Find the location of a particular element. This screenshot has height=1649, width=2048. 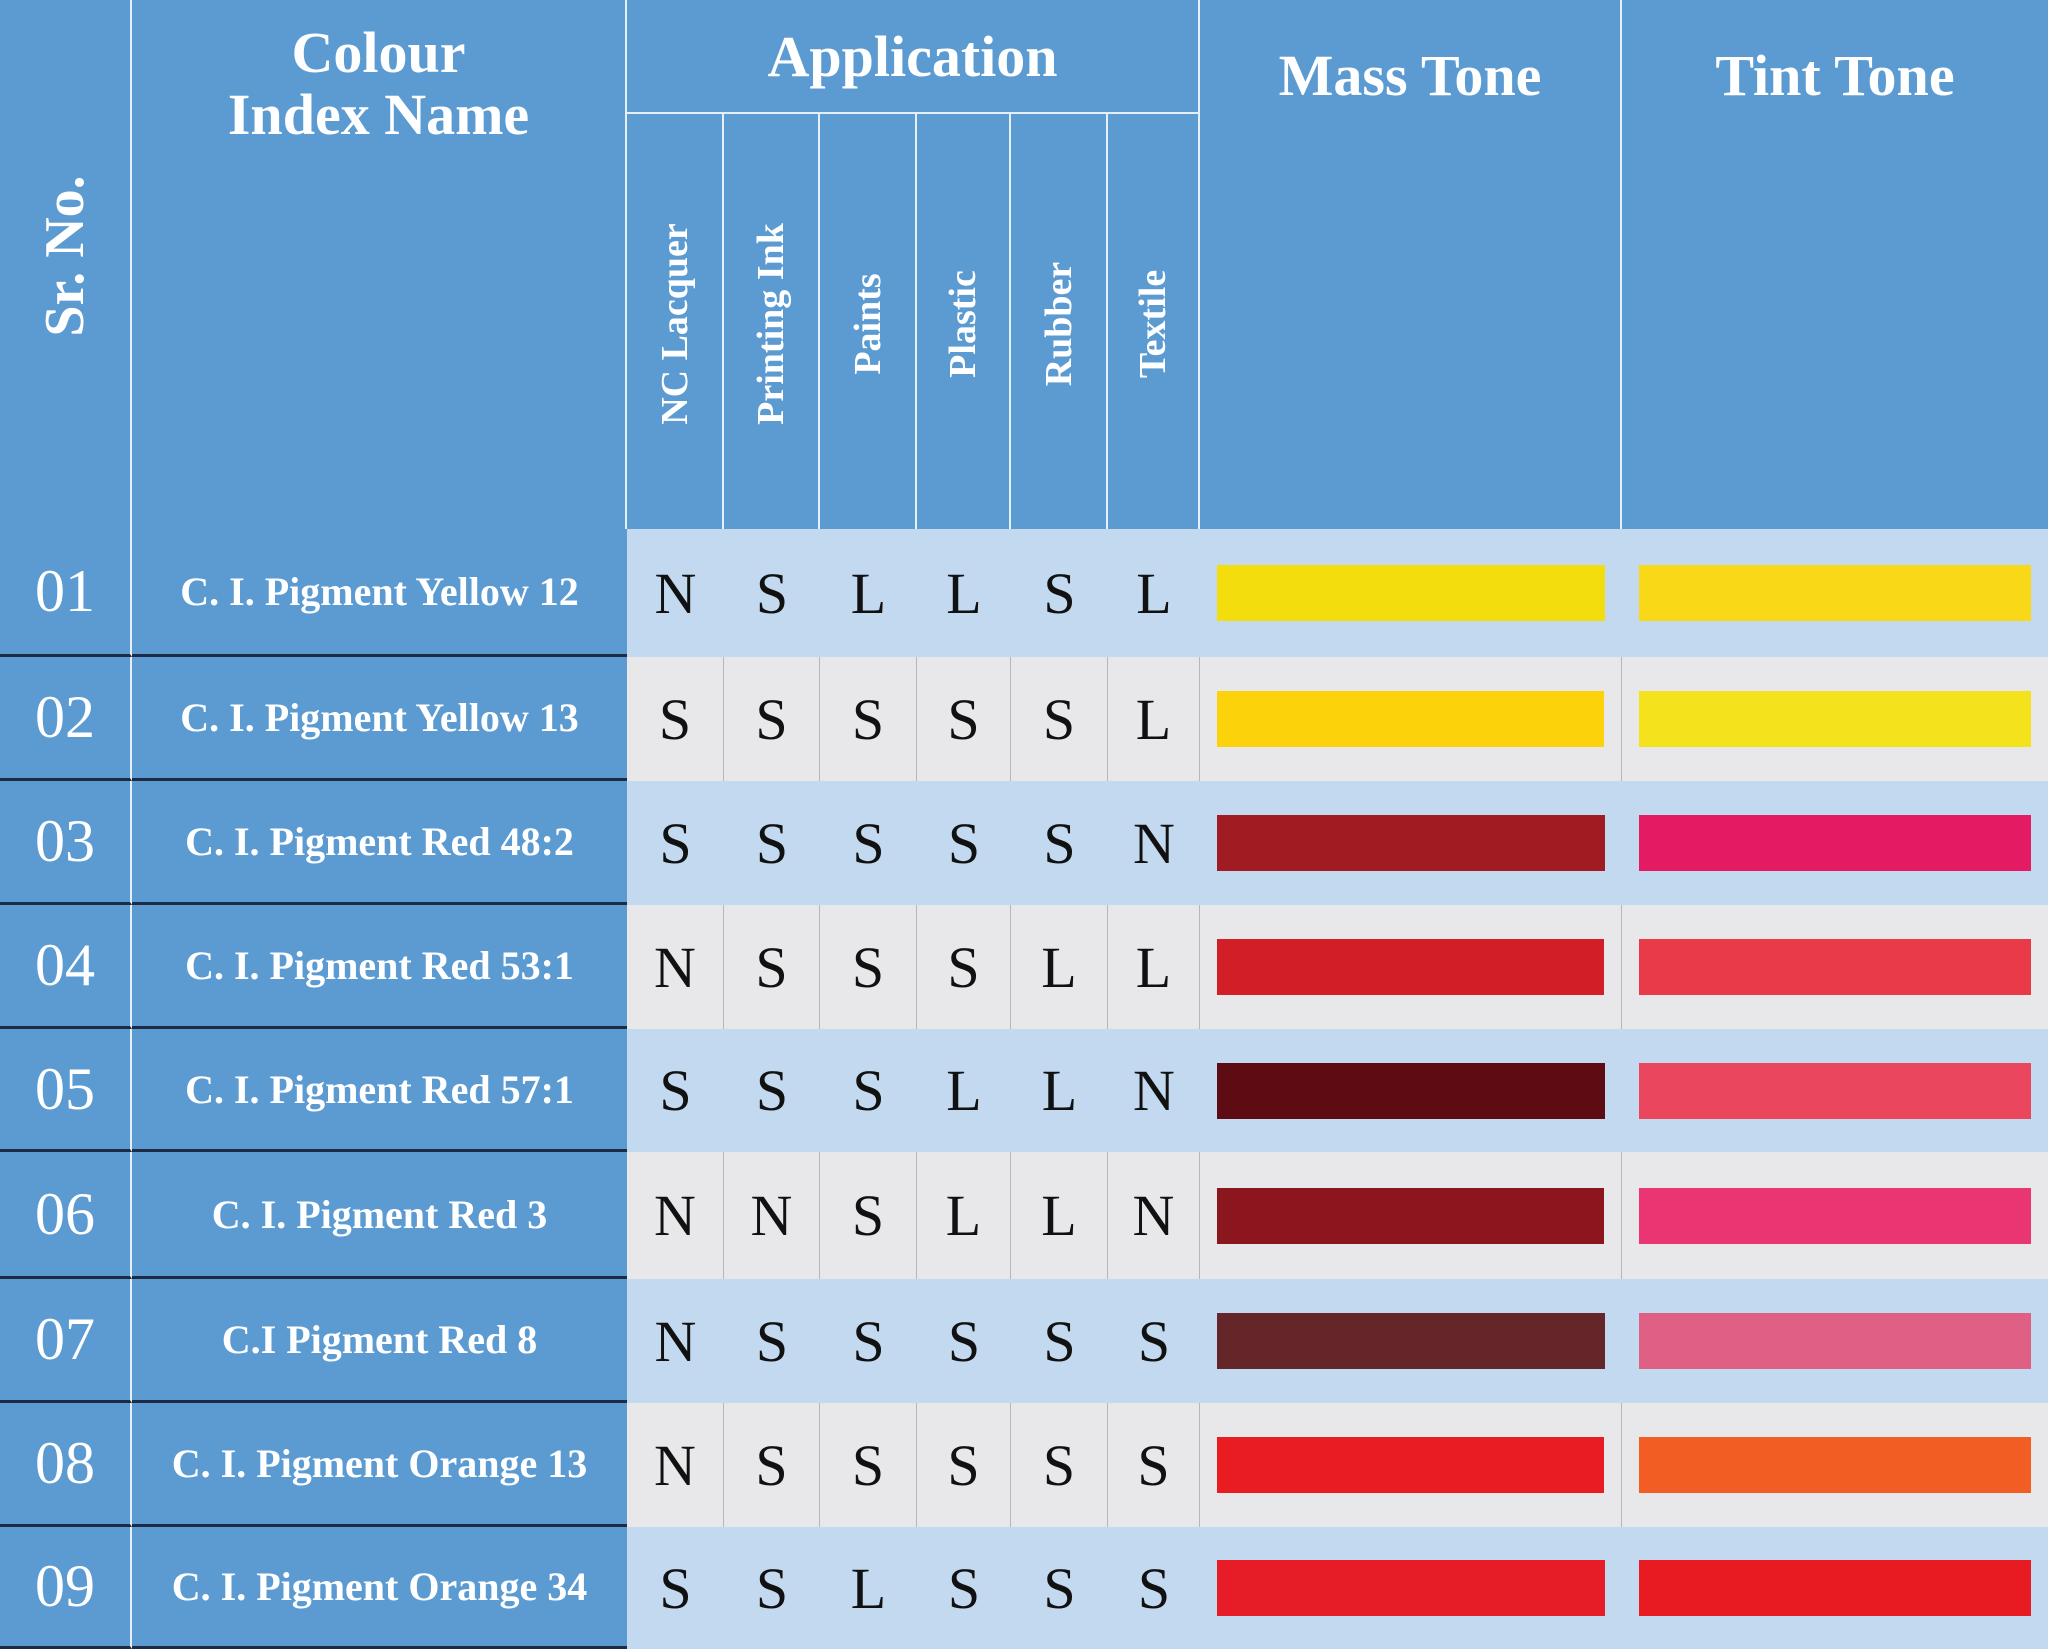

header-application-label: NC Lacquer is located at coordinates (674, 324).